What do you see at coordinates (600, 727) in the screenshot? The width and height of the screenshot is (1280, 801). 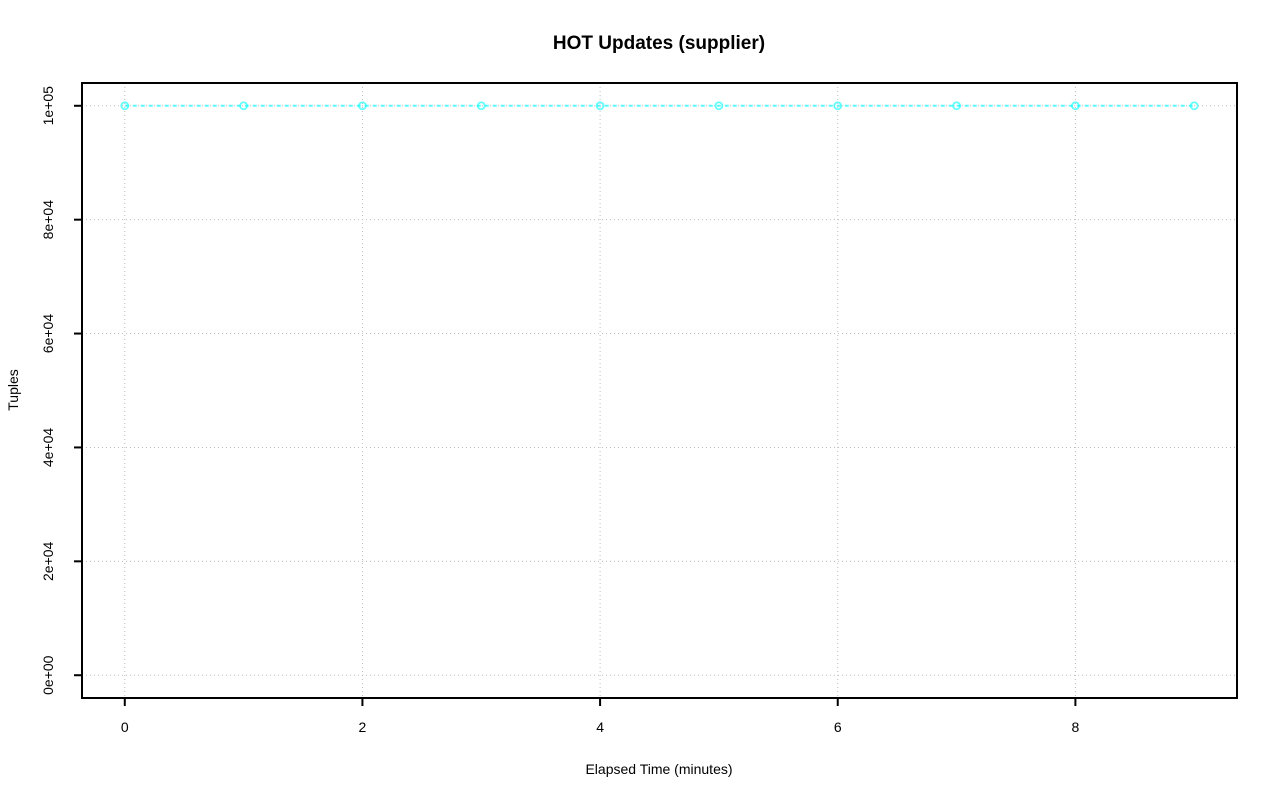 I see `x-tick-label: 4` at bounding box center [600, 727].